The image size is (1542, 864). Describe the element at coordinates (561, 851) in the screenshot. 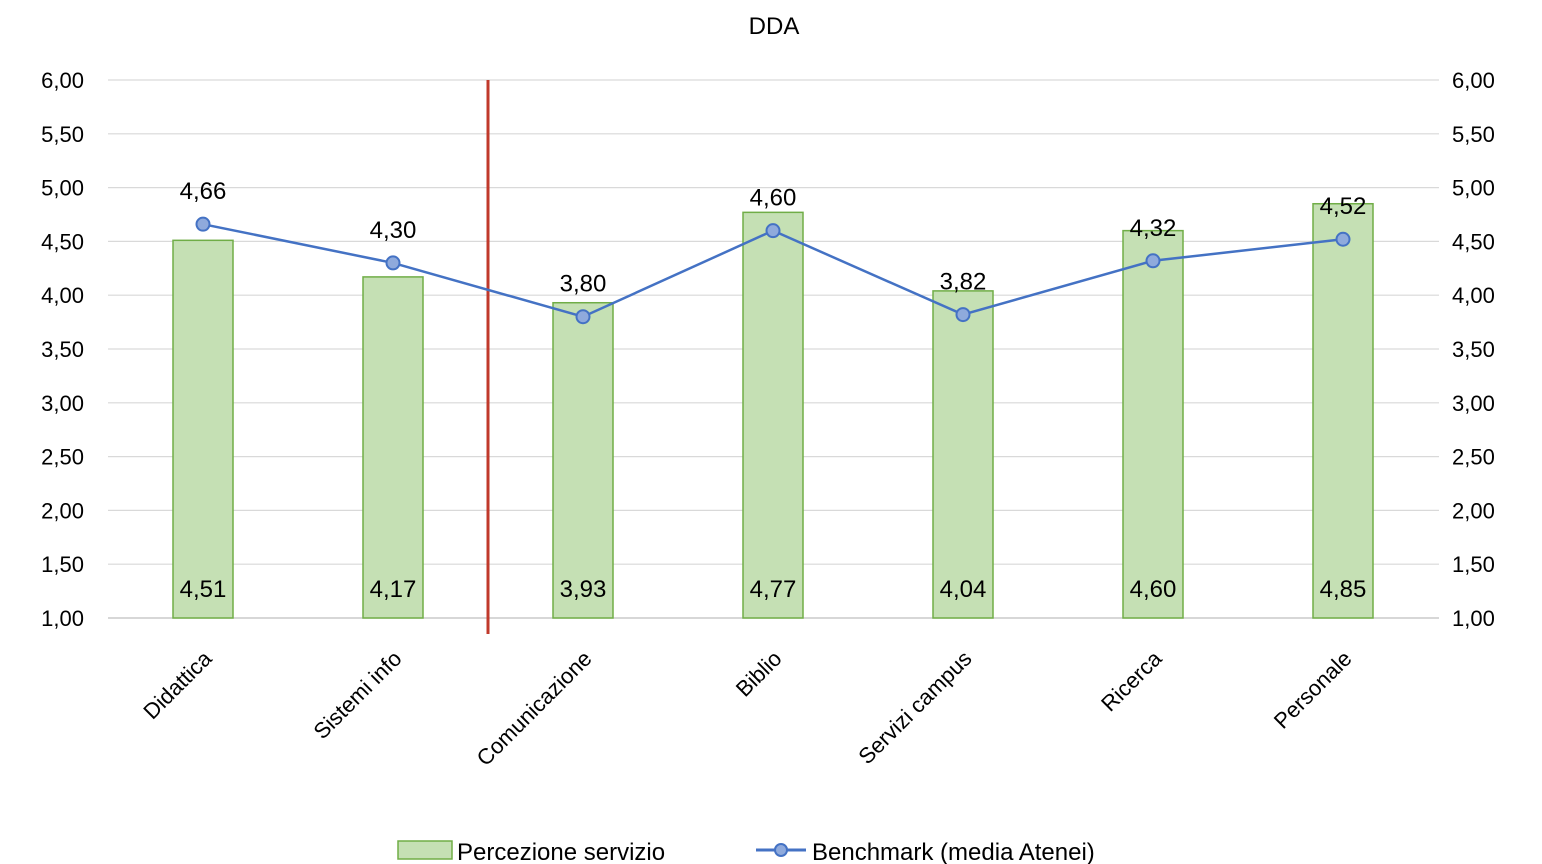

I see `legend-label-bar: Percezione servizio` at that location.